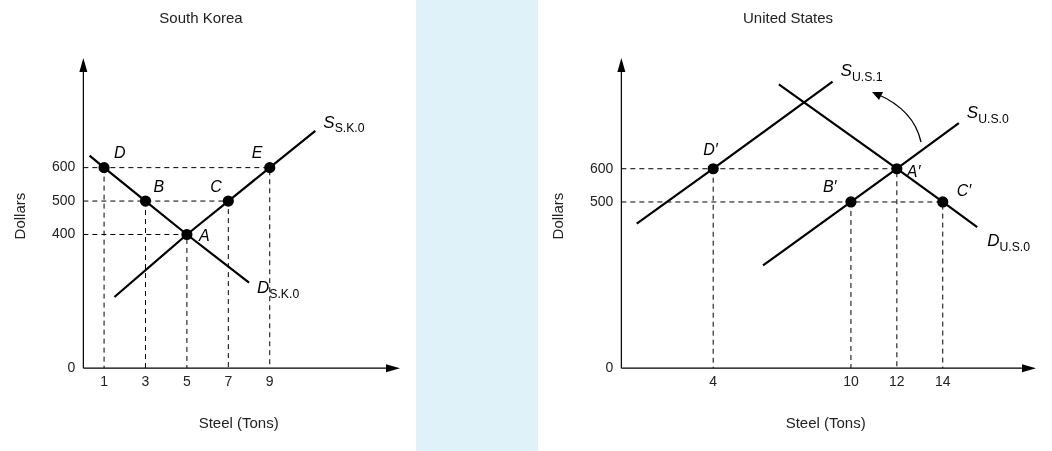 This screenshot has width=1052, height=451. Describe the element at coordinates (788, 18) in the screenshot. I see `chart-title: United States` at that location.